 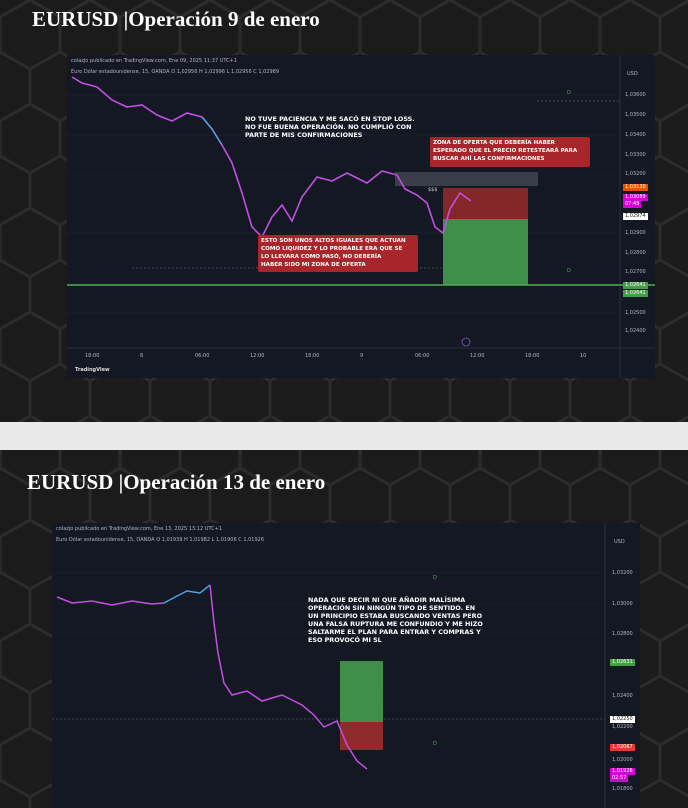 I want to click on separator, so click(x=344, y=436).